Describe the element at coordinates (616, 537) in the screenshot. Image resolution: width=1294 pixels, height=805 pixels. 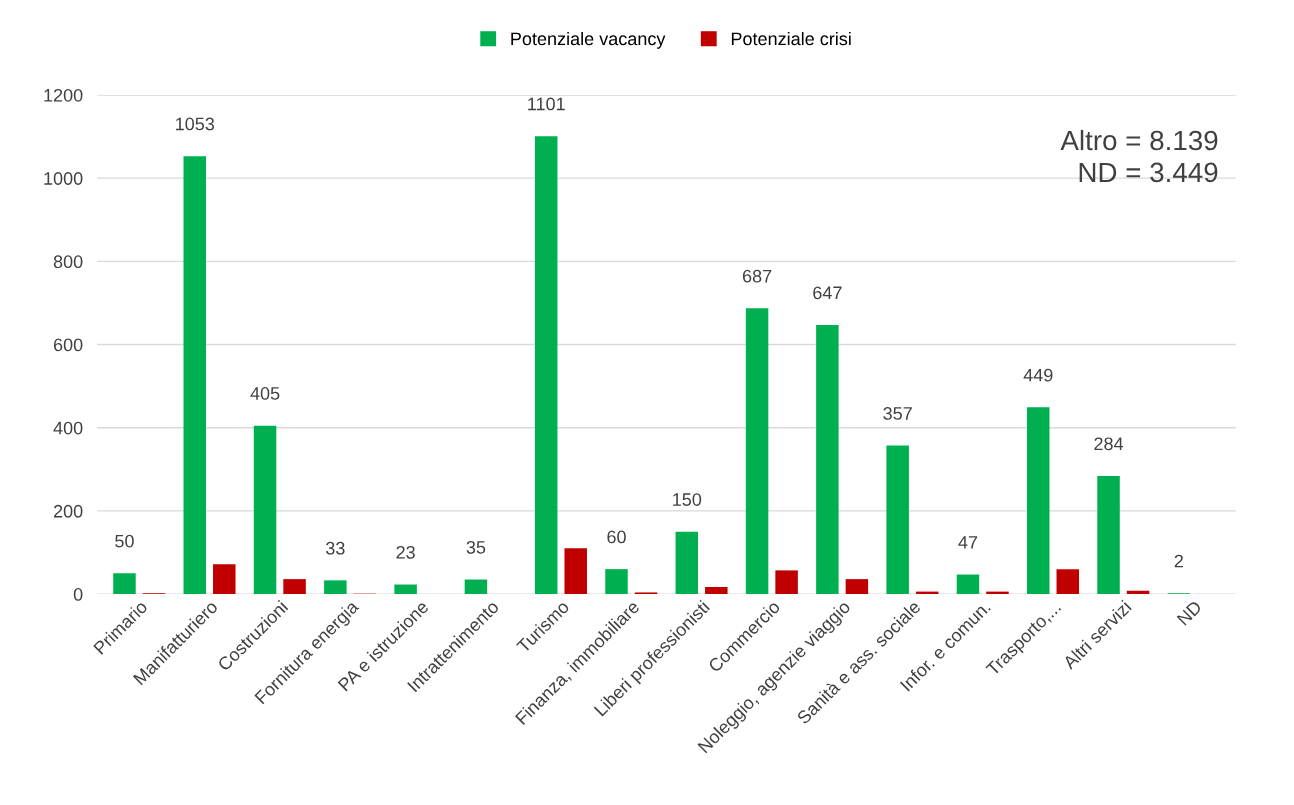
I see `data-label: 60` at that location.